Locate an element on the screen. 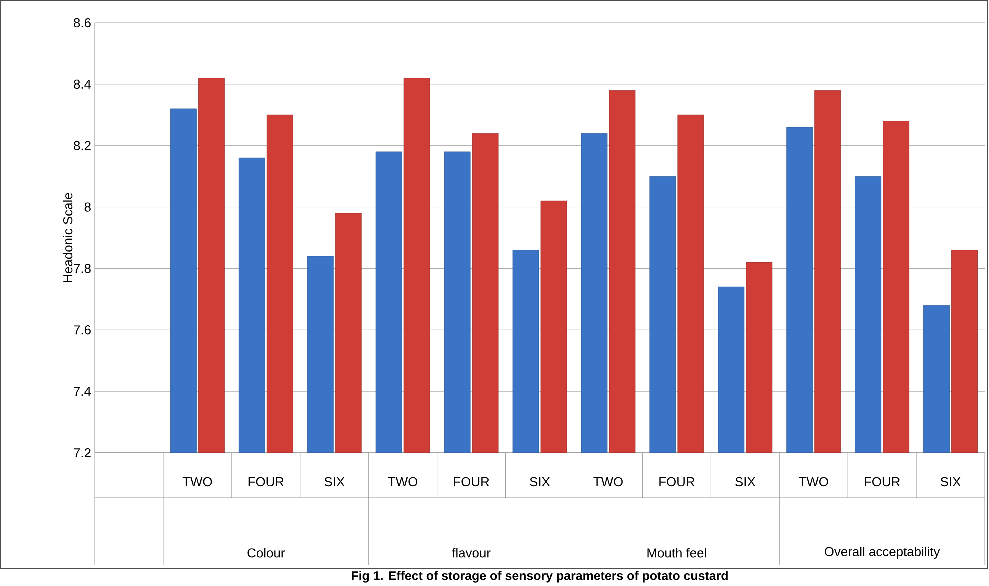  text: Overall acceptability is located at coordinates (882, 552).